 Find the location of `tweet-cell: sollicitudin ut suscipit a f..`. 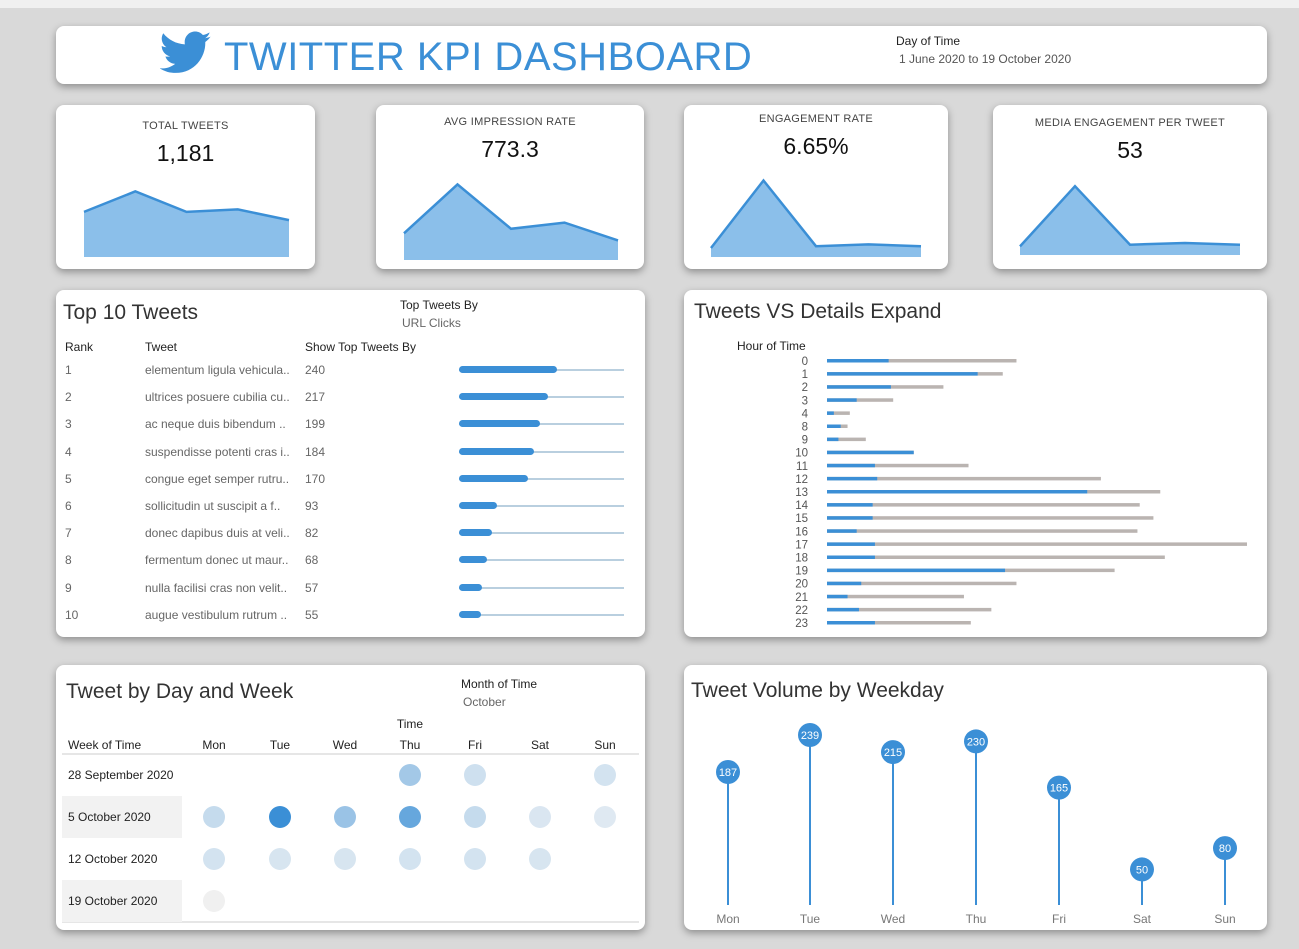

tweet-cell: sollicitudin ut suscipit a f.. is located at coordinates (213, 506).